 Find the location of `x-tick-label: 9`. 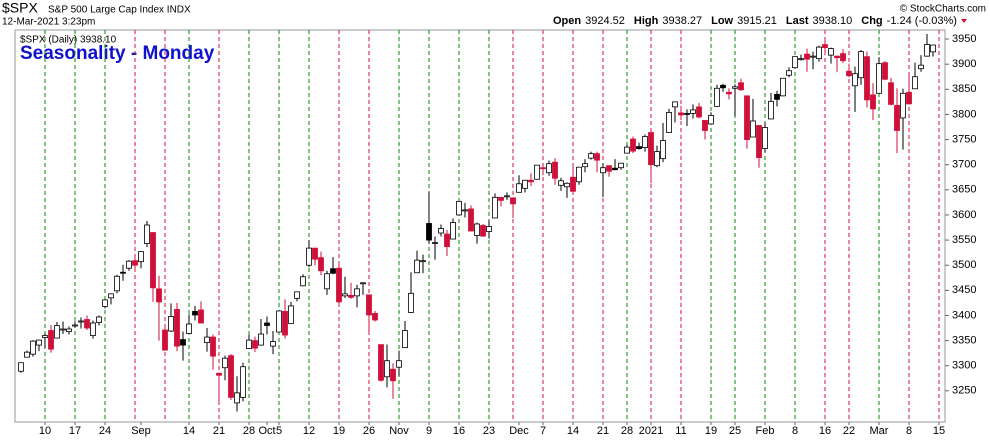

x-tick-label: 9 is located at coordinates (429, 431).